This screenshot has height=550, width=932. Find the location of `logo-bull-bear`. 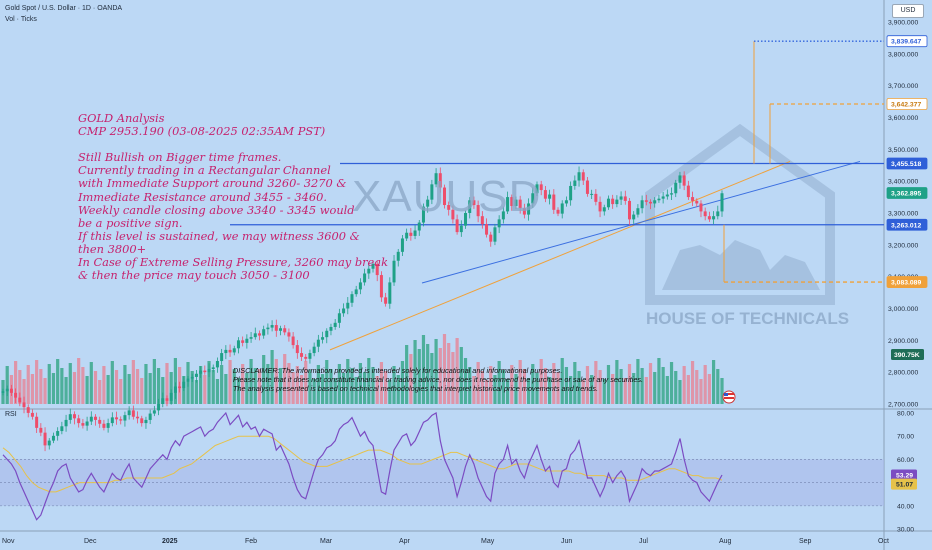

logo-bull-bear is located at coordinates (741, 265).